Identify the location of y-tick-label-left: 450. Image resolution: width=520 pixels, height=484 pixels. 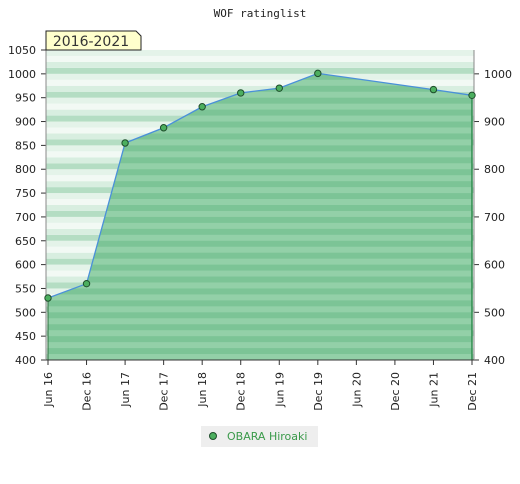
(25, 336).